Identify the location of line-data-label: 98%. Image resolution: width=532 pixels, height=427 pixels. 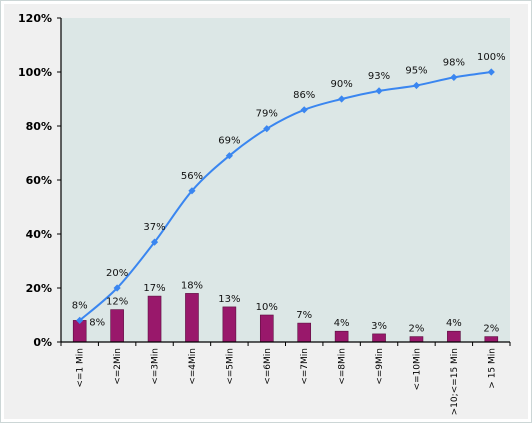
(454, 62).